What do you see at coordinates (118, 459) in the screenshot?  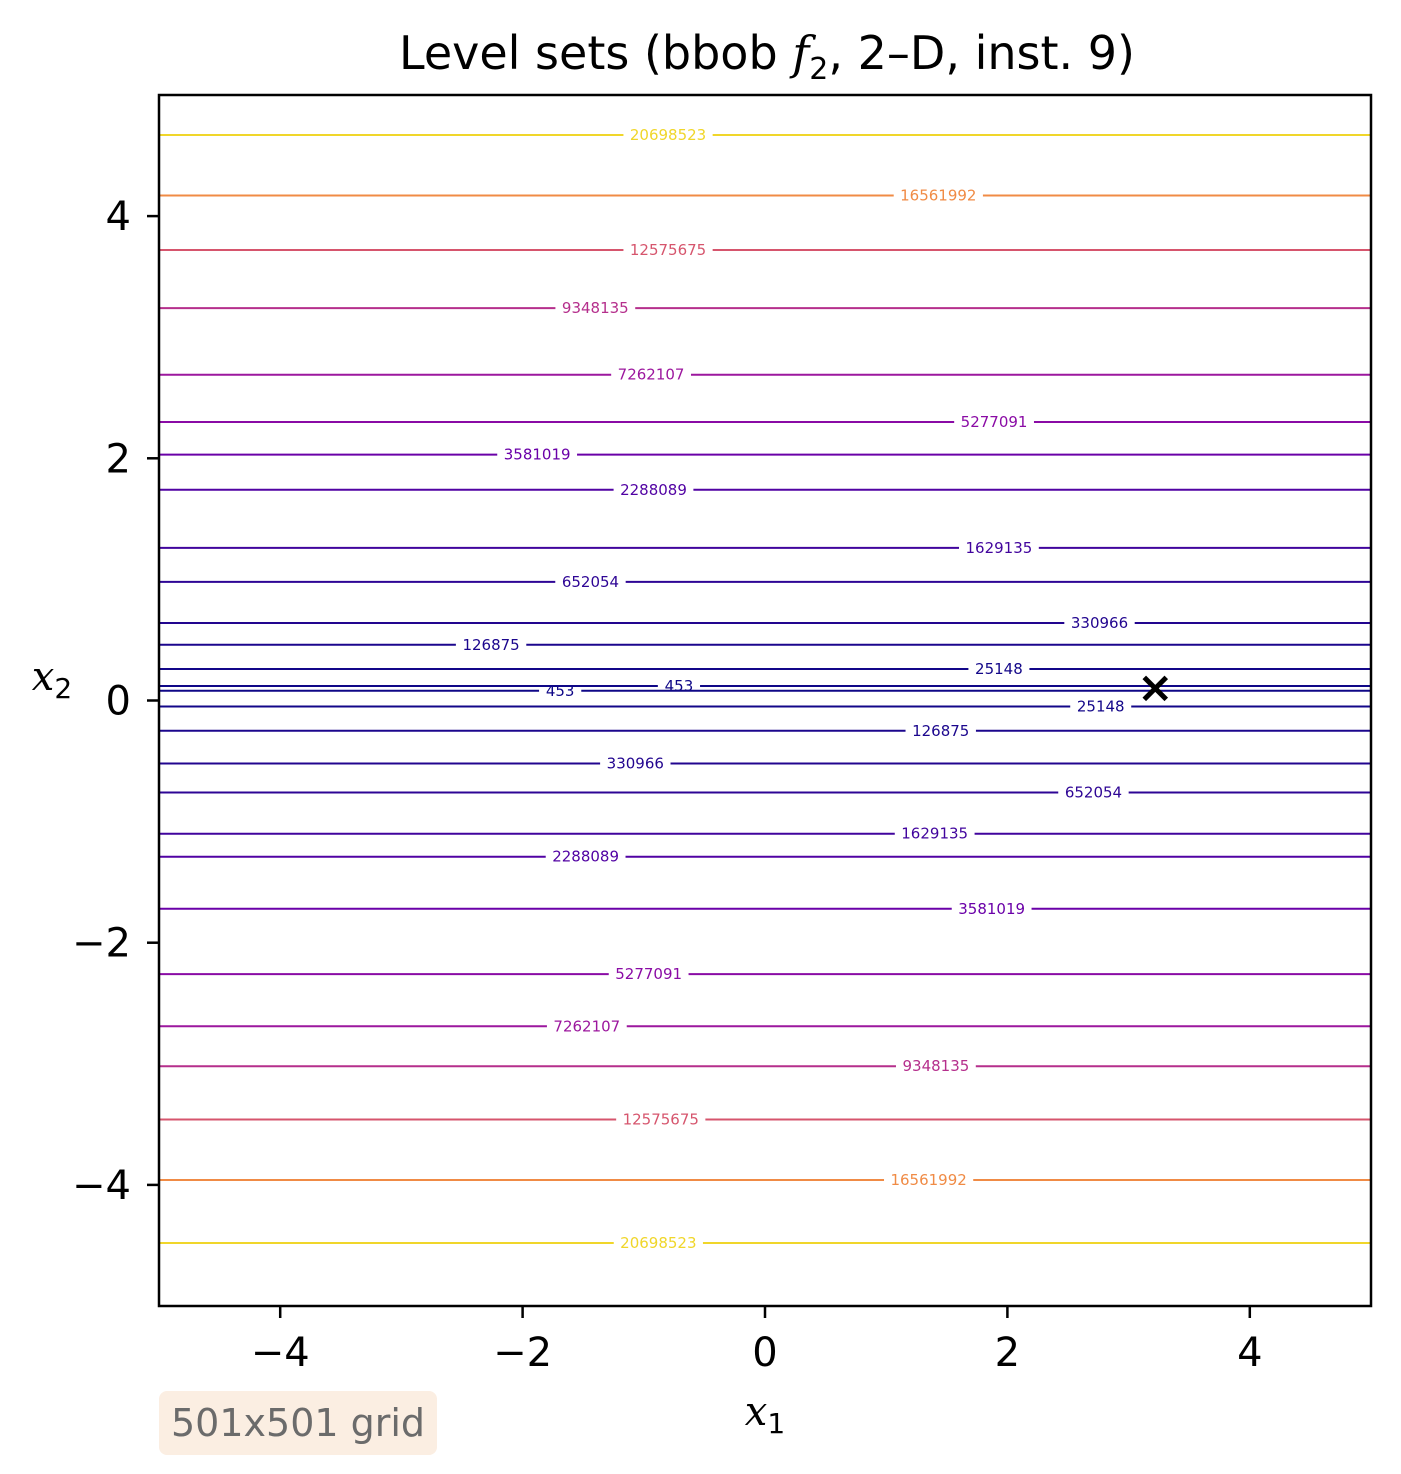 I see `y-tick-label: 2` at bounding box center [118, 459].